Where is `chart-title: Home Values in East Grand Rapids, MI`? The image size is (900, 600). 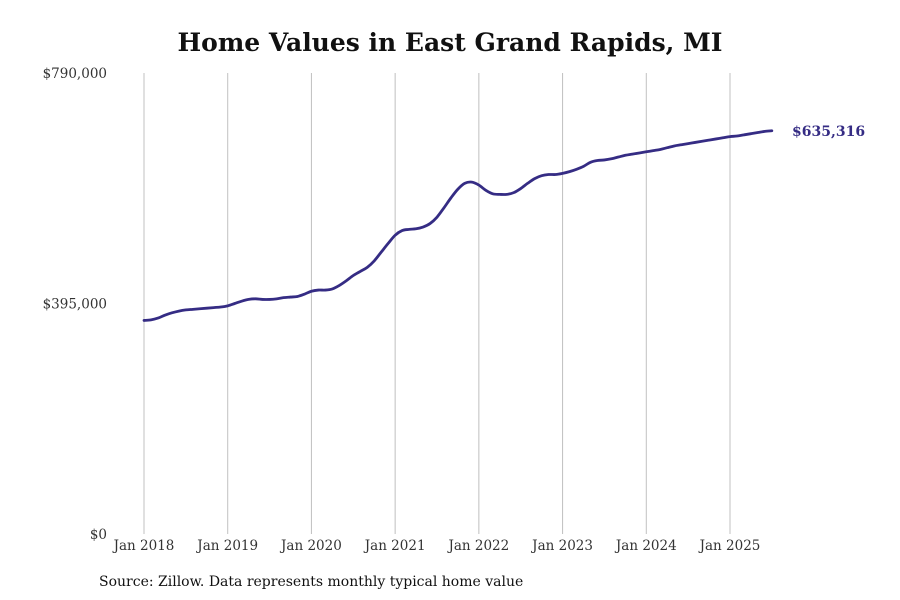
chart-title: Home Values in East Grand Rapids, MI is located at coordinates (450, 42).